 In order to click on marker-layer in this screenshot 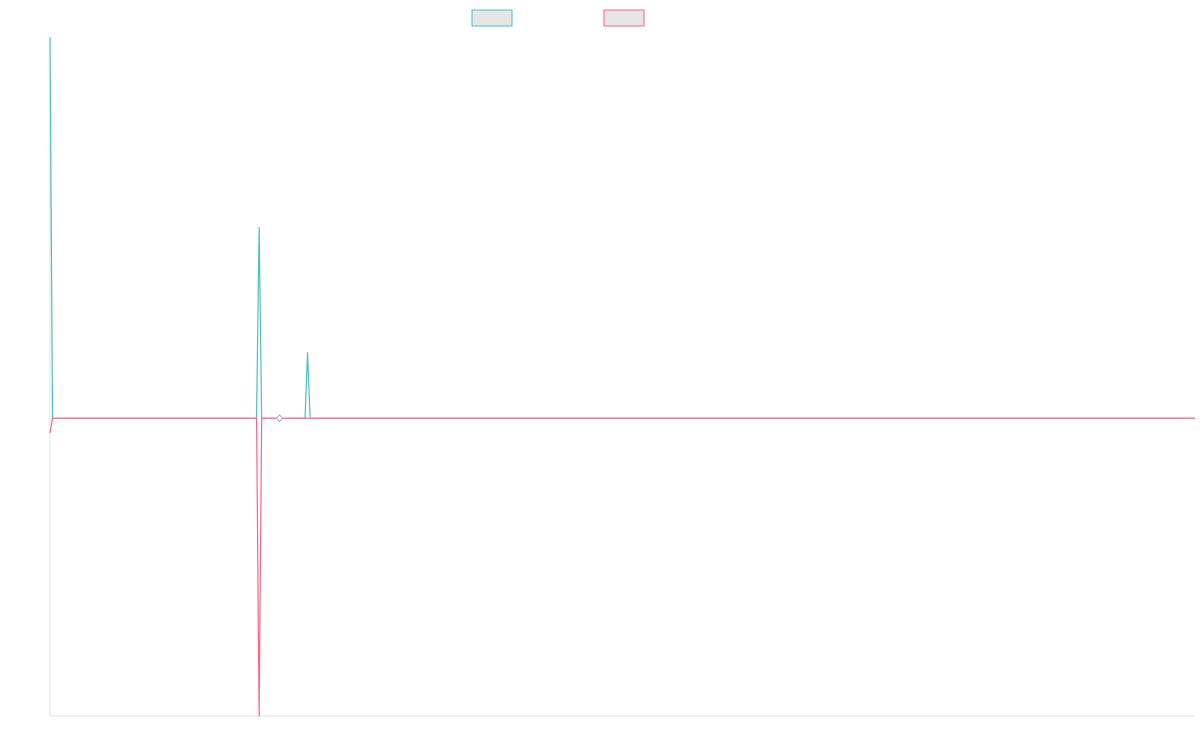, I will do `click(279, 418)`.